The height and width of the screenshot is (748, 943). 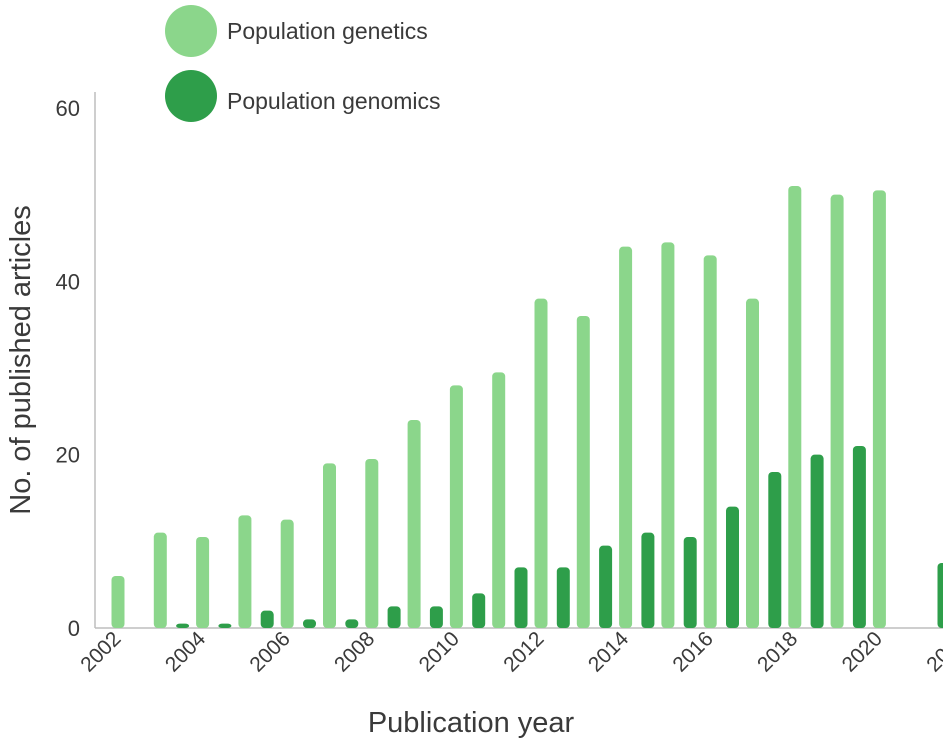 What do you see at coordinates (609, 652) in the screenshot?
I see `x-tick-label-2014: 2014` at bounding box center [609, 652].